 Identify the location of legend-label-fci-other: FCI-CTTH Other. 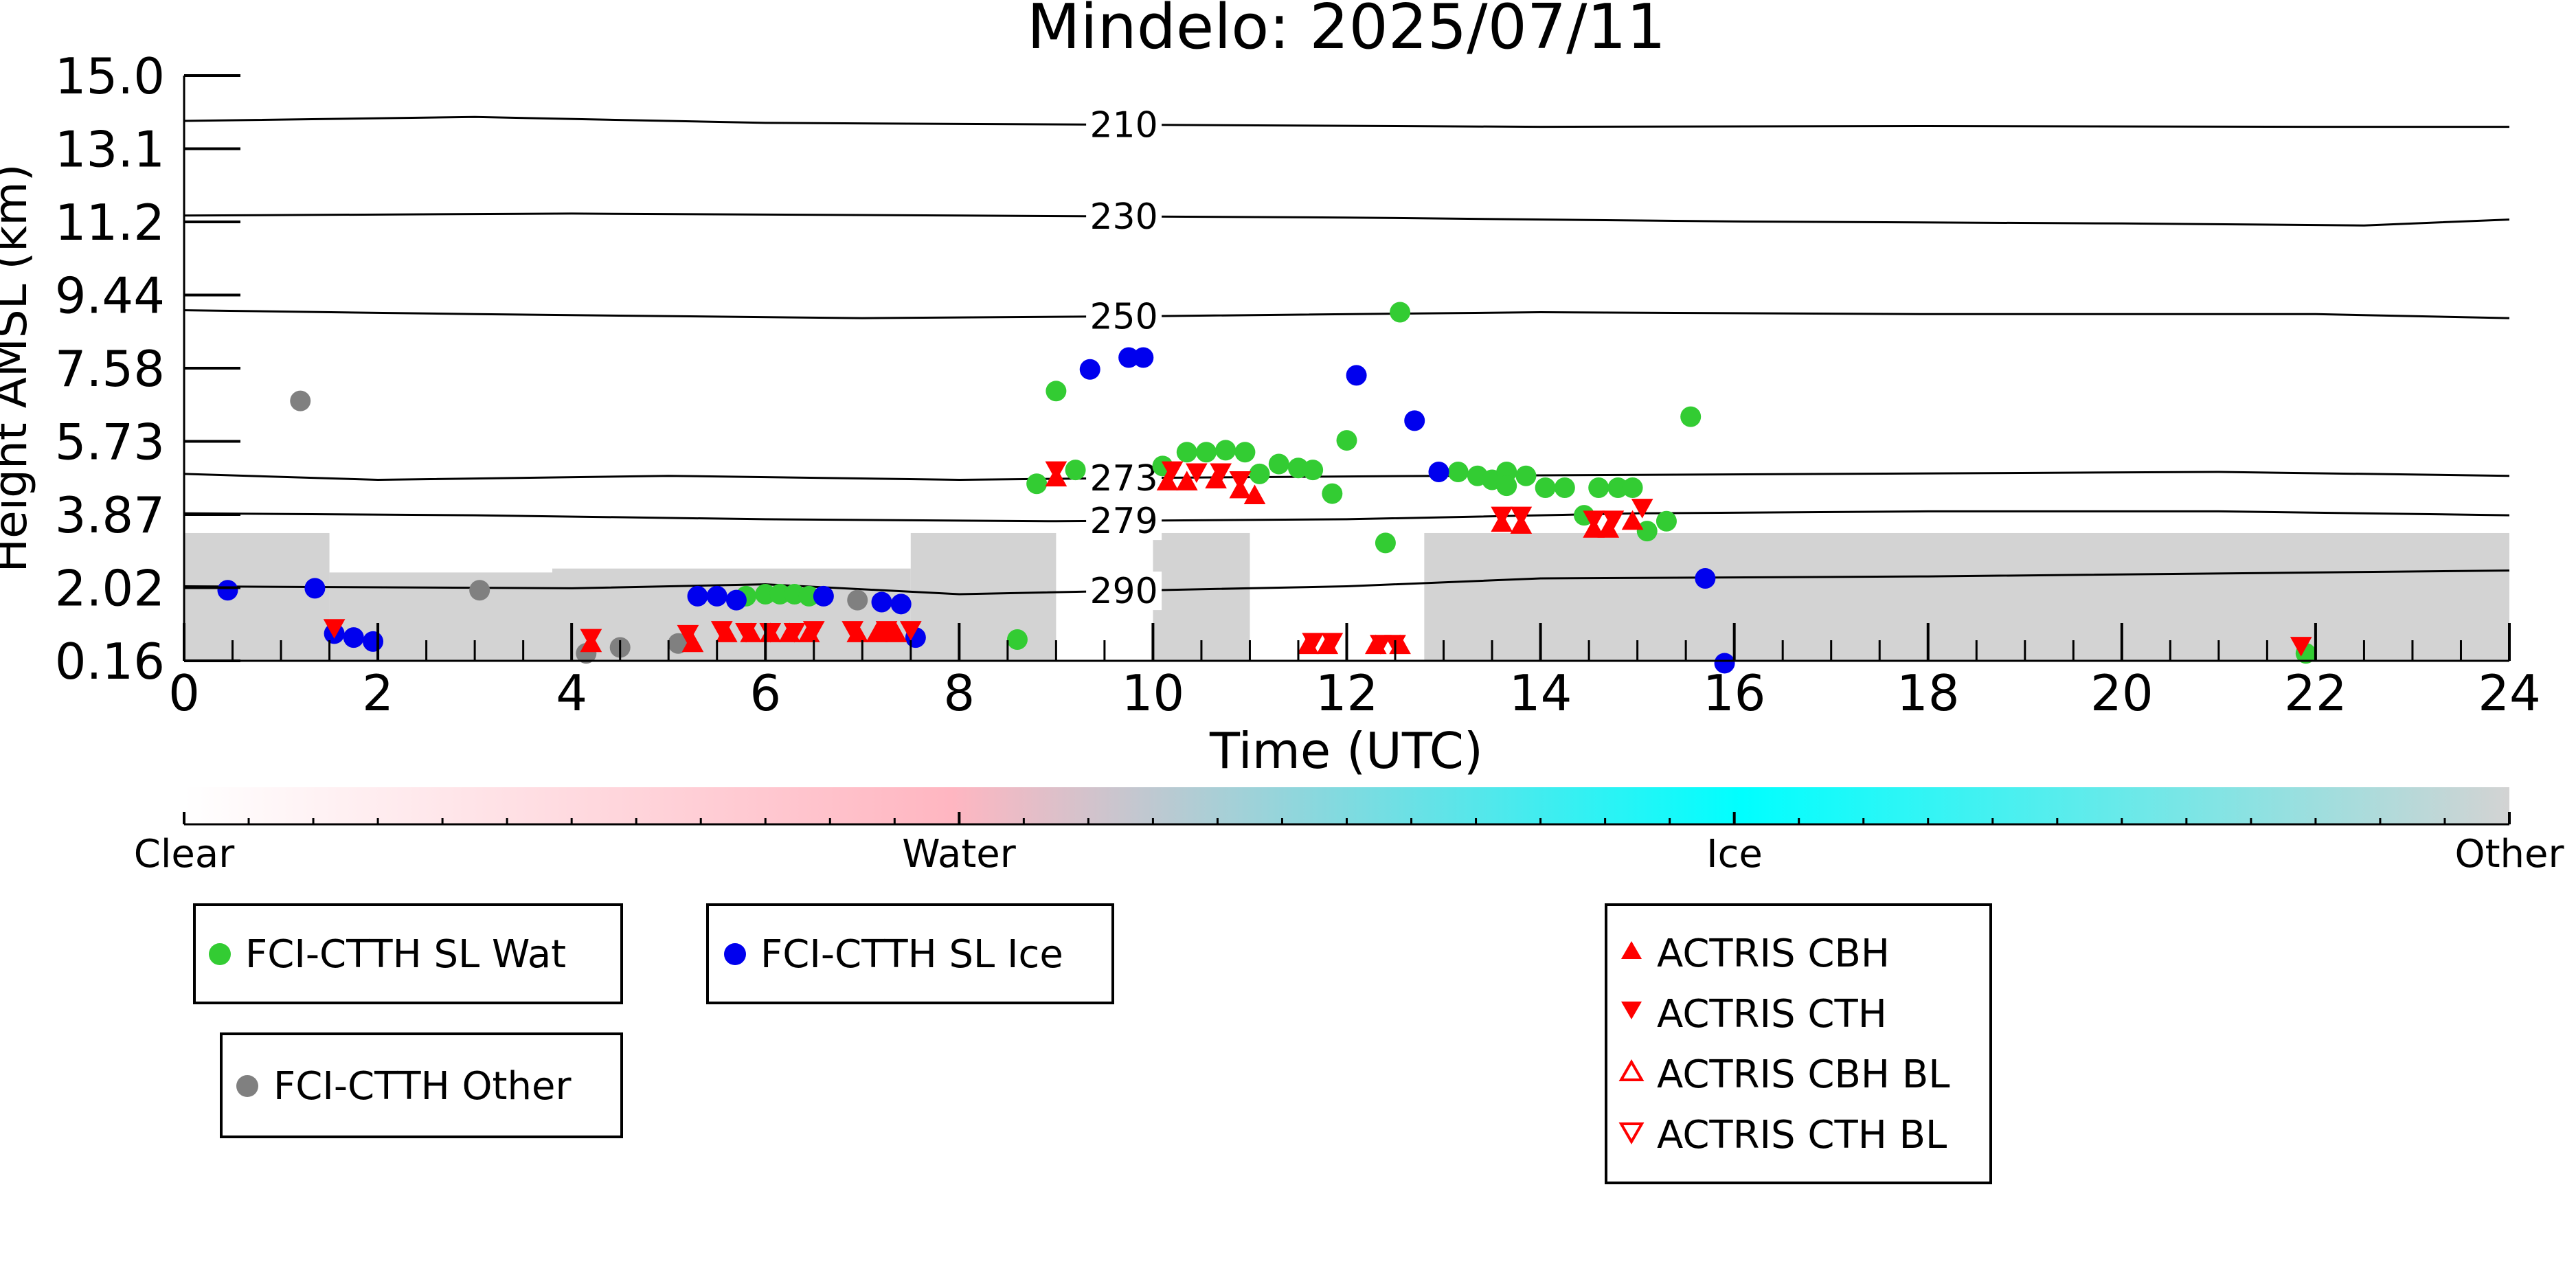
(422, 1086).